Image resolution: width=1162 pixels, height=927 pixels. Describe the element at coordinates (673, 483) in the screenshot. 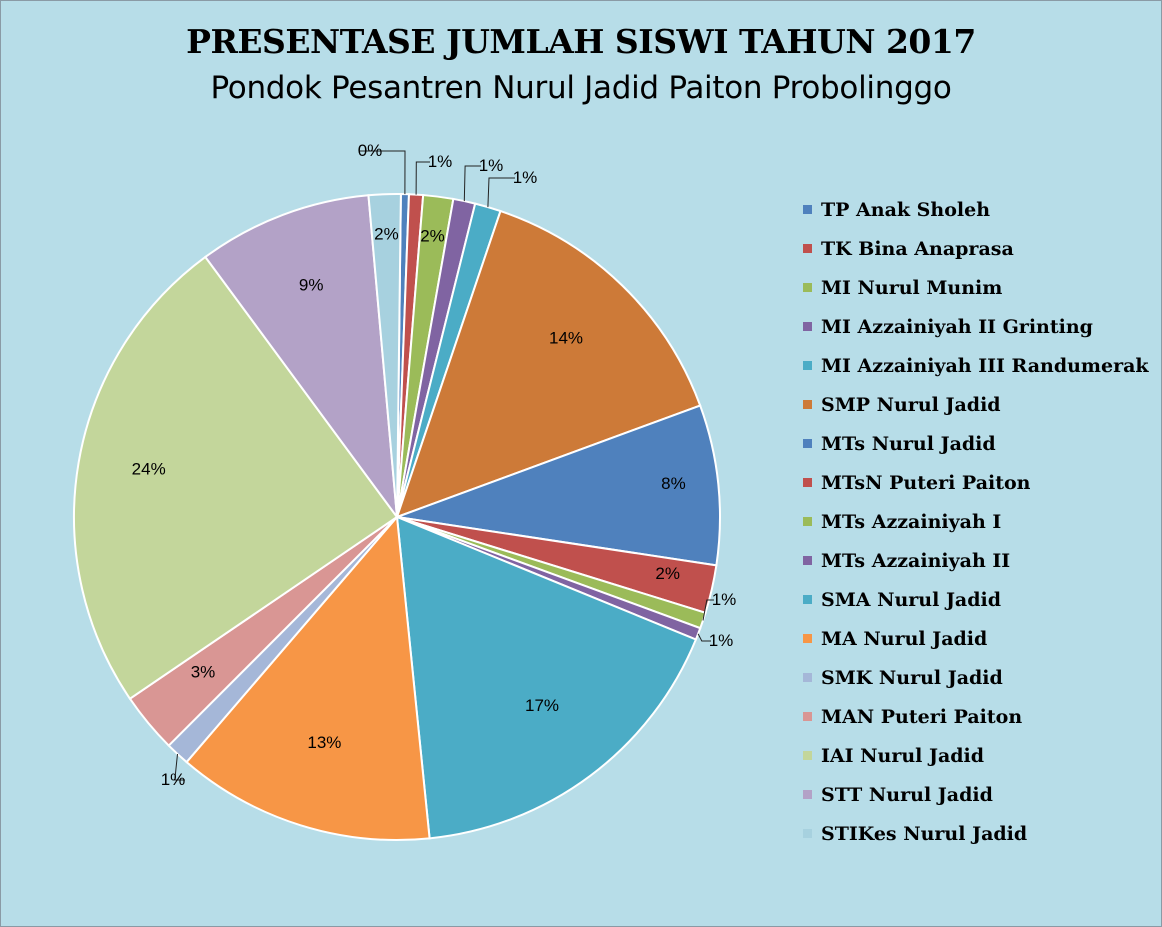

I see `data-label-7: 8%` at that location.